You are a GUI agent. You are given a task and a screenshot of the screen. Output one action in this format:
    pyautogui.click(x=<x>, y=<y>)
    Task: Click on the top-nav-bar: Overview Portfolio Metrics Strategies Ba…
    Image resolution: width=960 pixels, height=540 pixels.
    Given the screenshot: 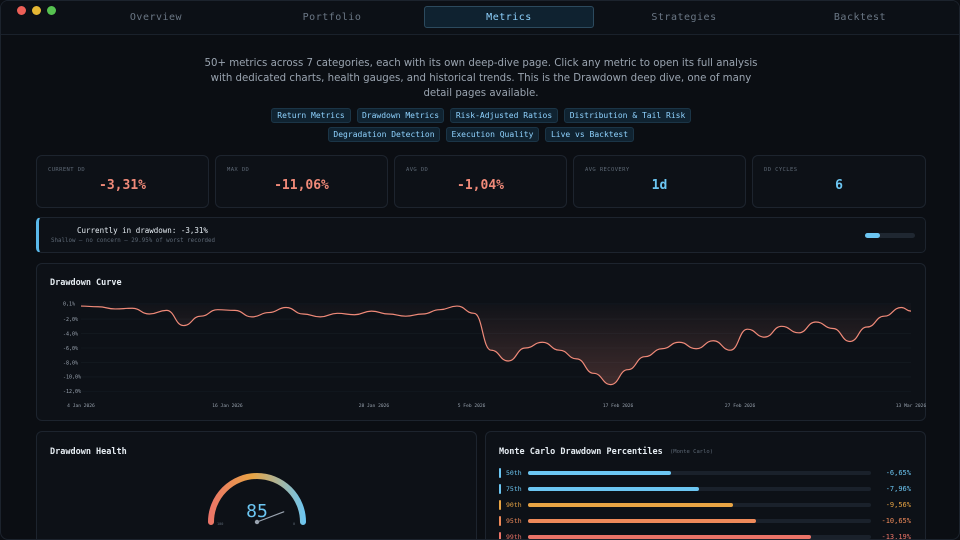 What is the action you would take?
    pyautogui.click(x=480, y=18)
    